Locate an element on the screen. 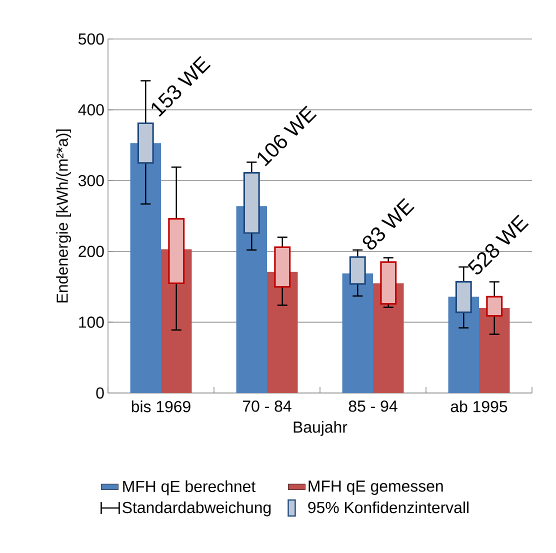 This screenshot has width=556, height=553. y-tick-label: 500 is located at coordinates (91, 39).